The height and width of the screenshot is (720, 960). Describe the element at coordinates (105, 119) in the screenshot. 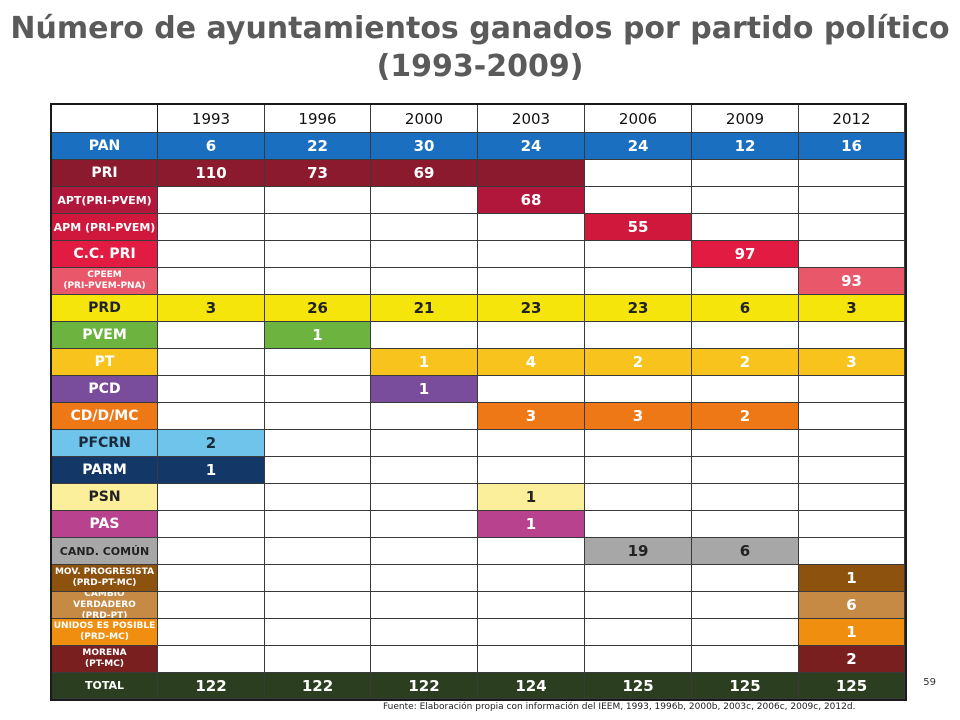

I see `table-corner` at that location.